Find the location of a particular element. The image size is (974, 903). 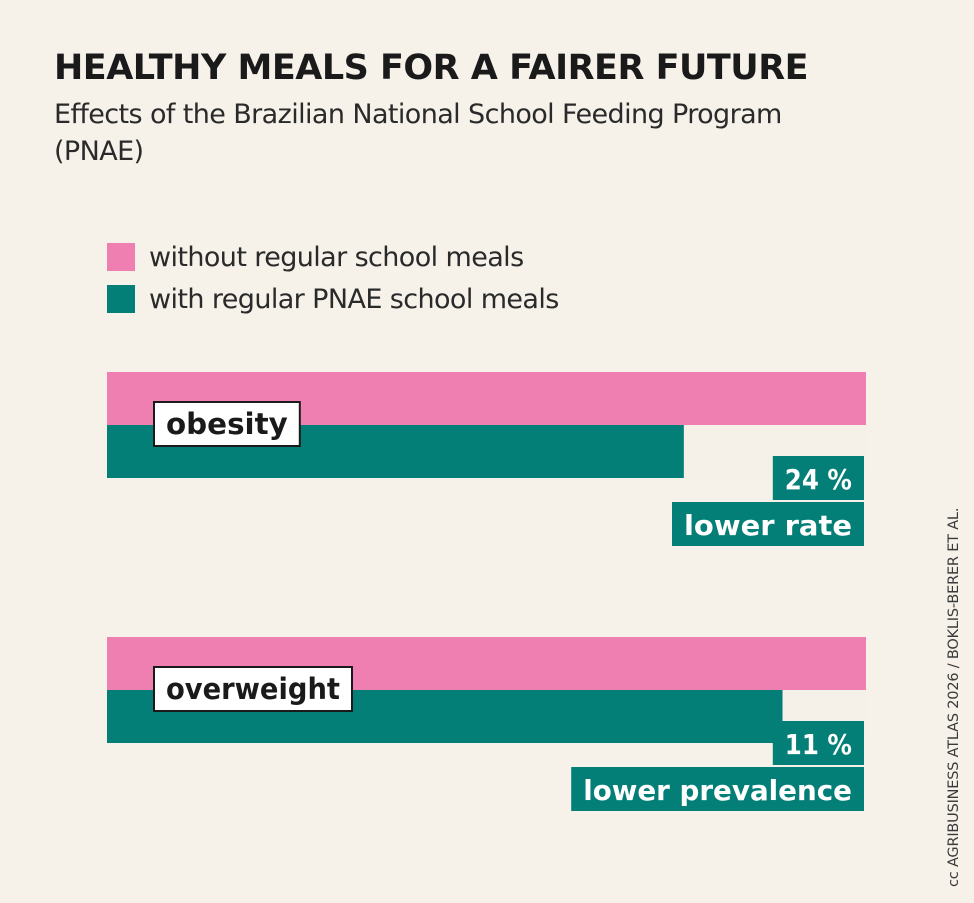

legend-swatch-with is located at coordinates (121, 299).